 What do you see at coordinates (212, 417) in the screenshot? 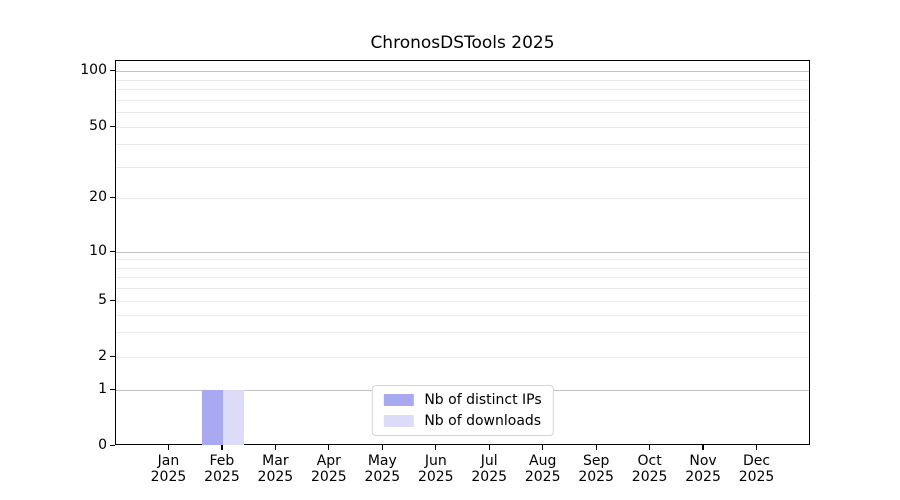
I see `bar-distinct-ips` at bounding box center [212, 417].